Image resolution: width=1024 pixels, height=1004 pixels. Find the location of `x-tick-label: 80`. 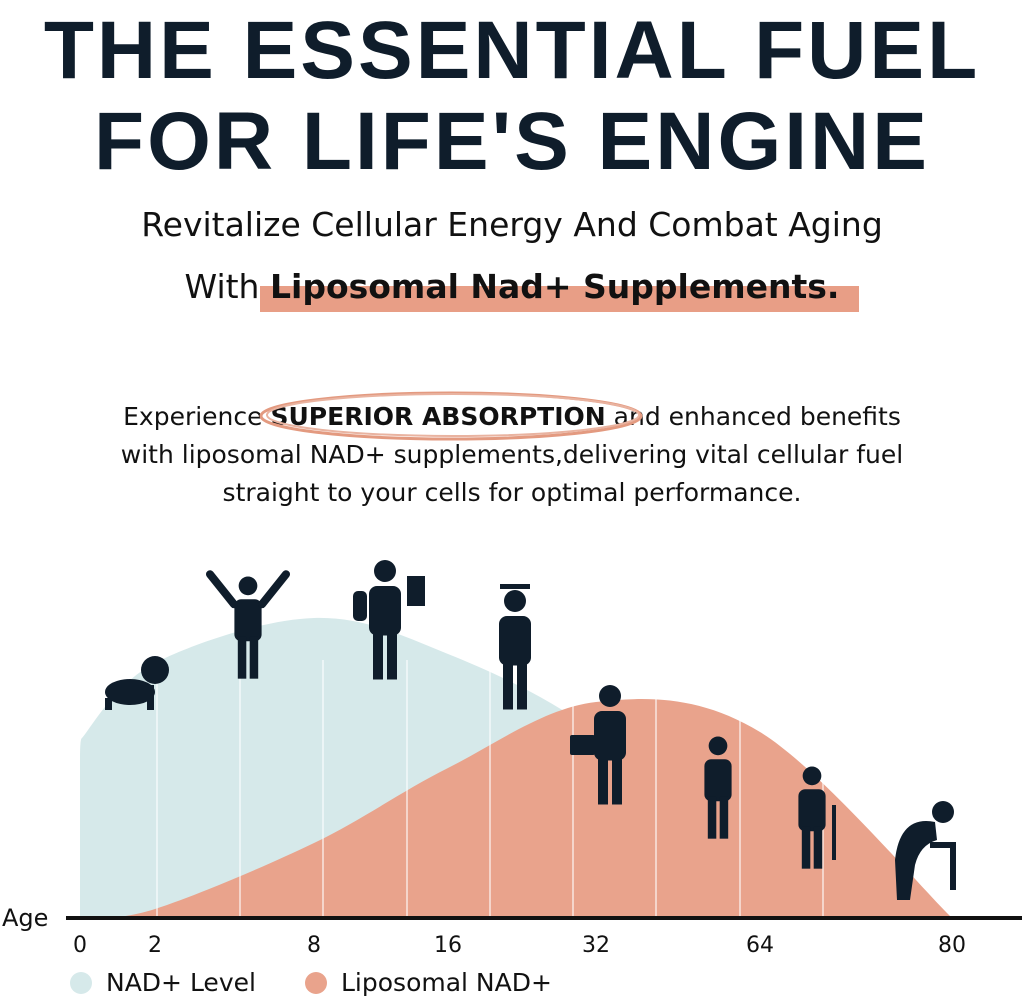

x-tick-label: 80 is located at coordinates (952, 945).